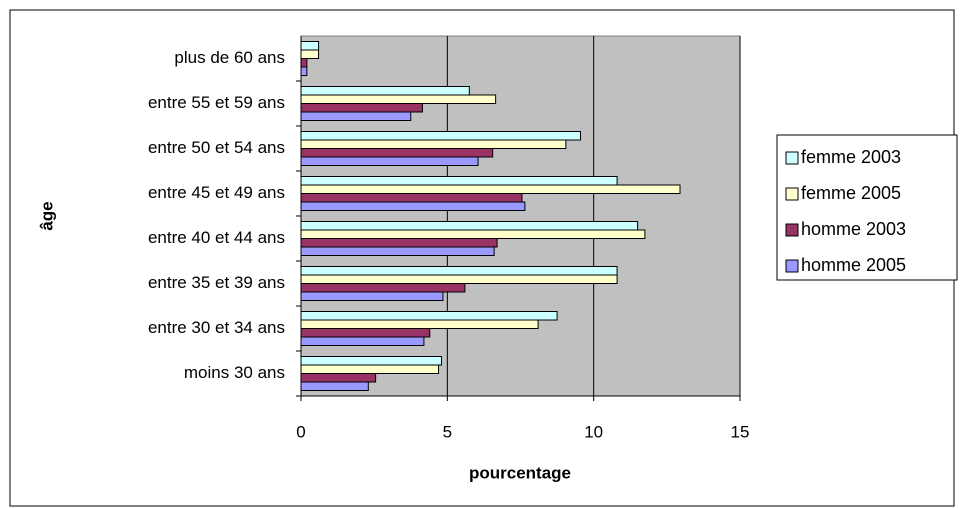 This screenshot has width=964, height=508. What do you see at coordinates (851, 193) in the screenshot?
I see `legend-label: femme 2005` at bounding box center [851, 193].